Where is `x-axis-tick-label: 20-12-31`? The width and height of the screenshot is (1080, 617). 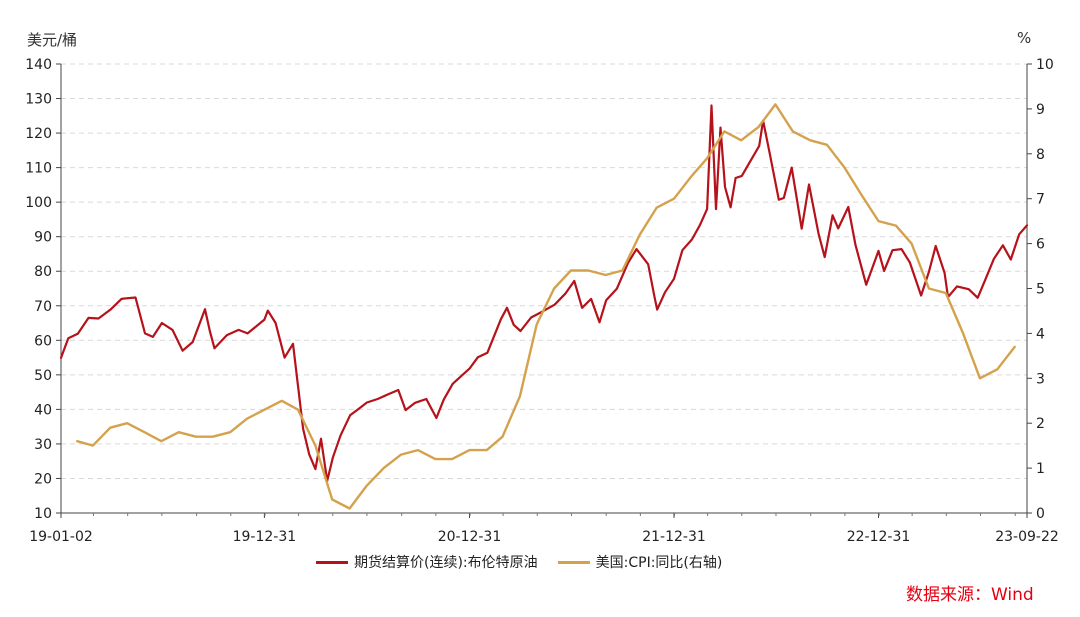
x-axis-tick-label: 20-12-31 is located at coordinates (470, 537).